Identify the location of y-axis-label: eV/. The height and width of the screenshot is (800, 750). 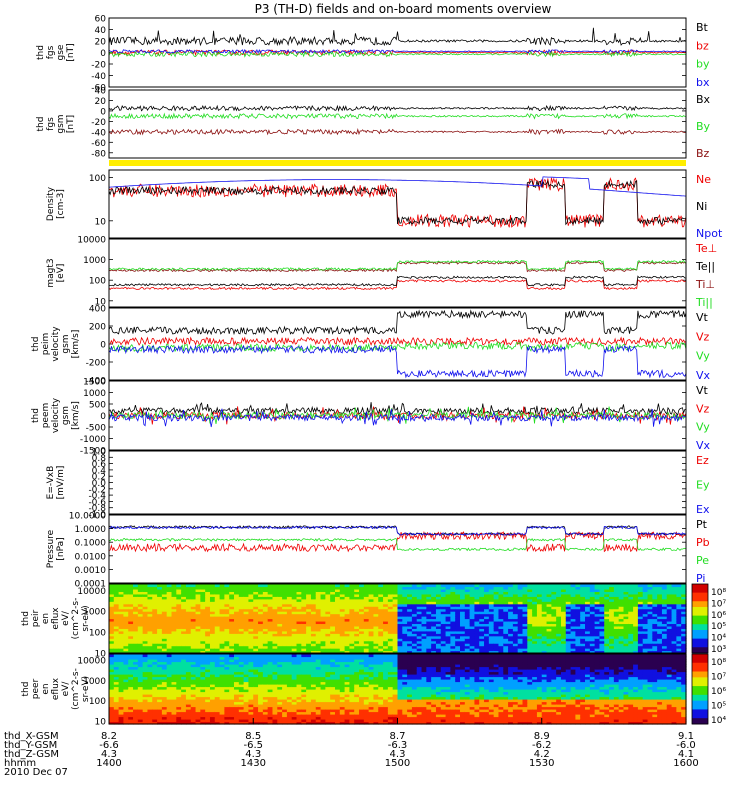
(66, 618).